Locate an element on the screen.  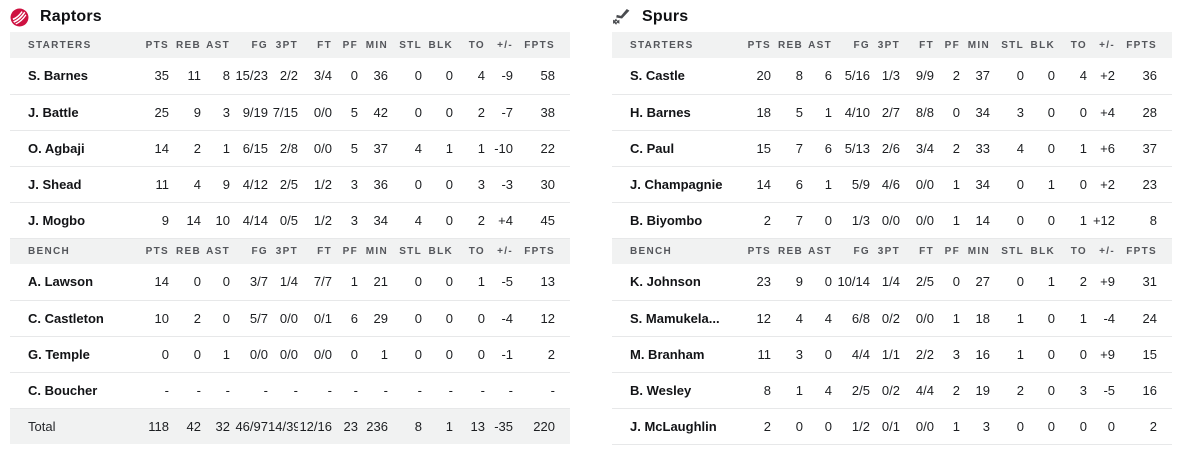
team-name-spurs: Spurs is located at coordinates (665, 16).